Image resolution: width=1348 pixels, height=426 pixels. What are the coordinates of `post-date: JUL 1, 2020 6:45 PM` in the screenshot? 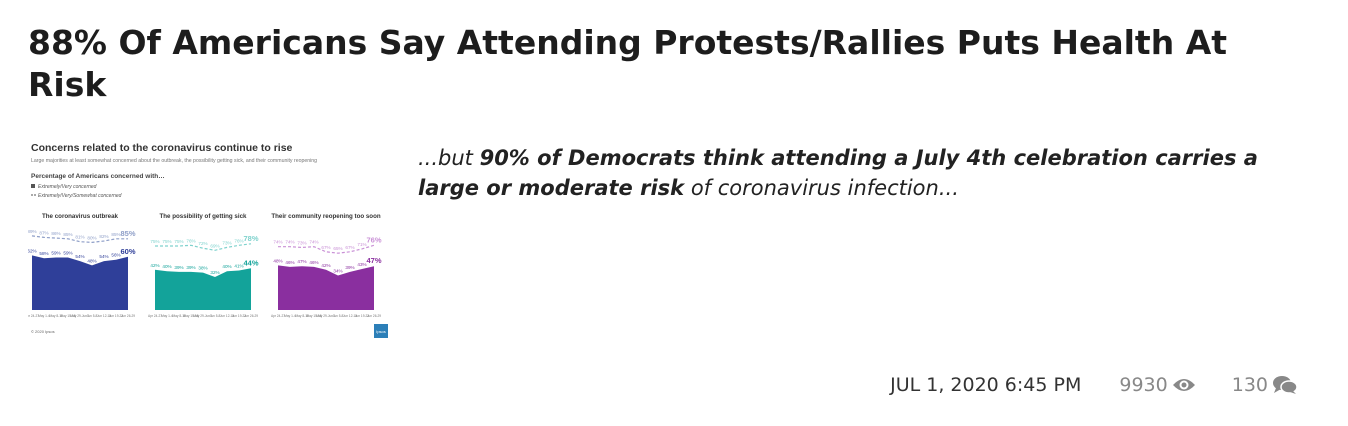 It's located at (986, 385).